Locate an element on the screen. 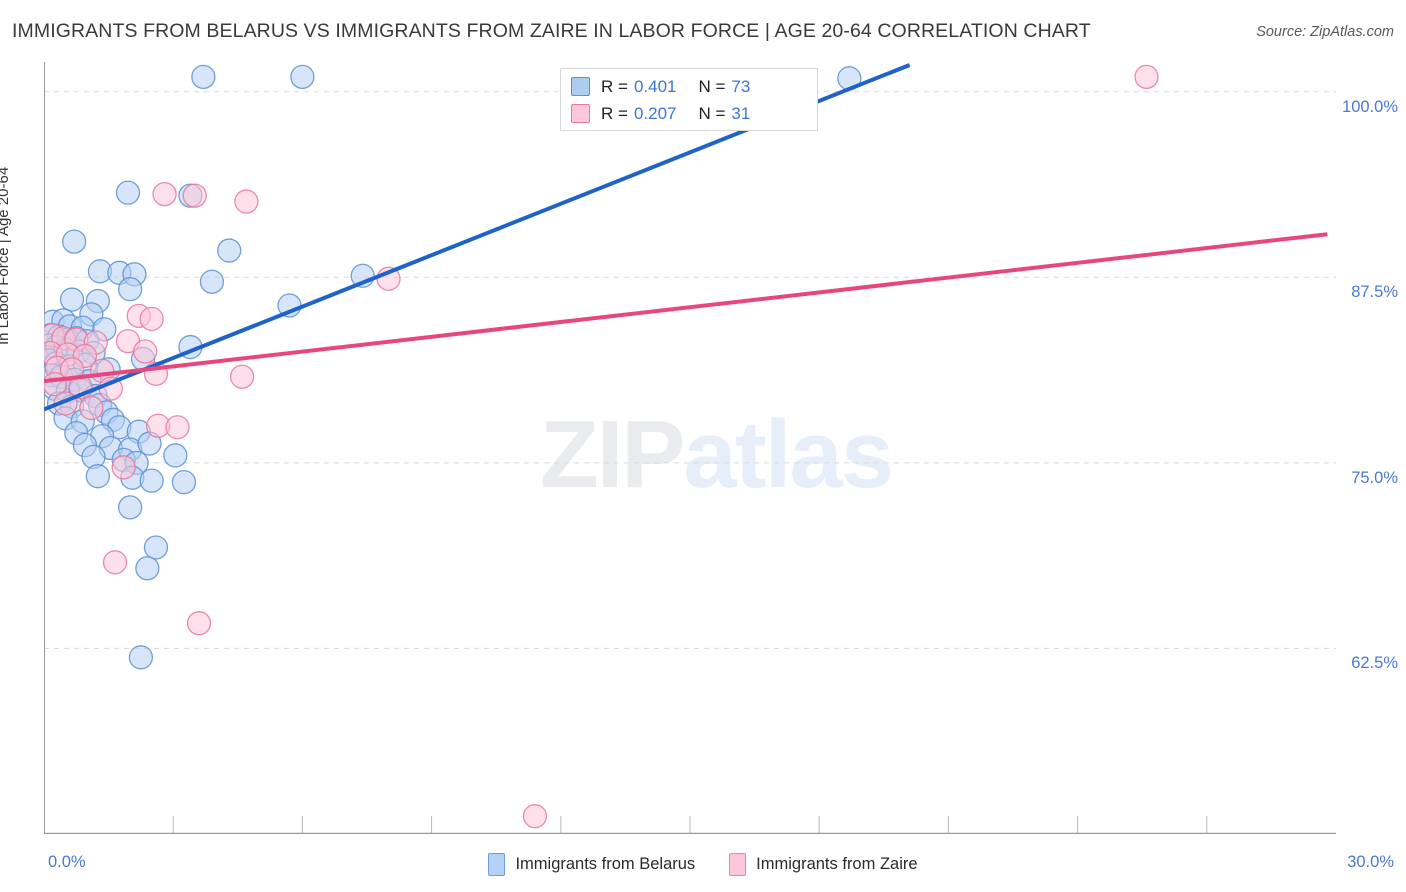 Image resolution: width=1406 pixels, height=892 pixels. legend-row-zaire: R = 0.207 N = 31 is located at coordinates (694, 113).